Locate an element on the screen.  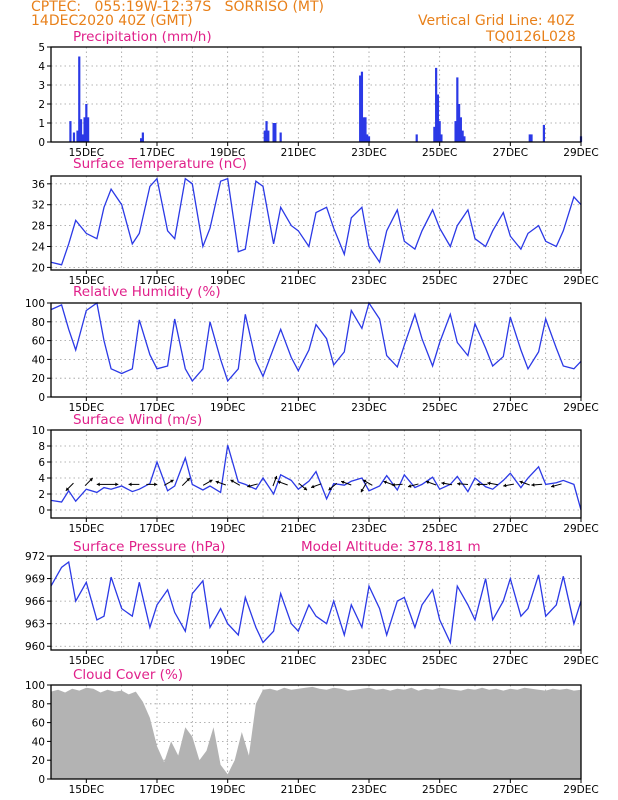
panel-title: Cloud Cover (%) is located at coordinates (128, 675).